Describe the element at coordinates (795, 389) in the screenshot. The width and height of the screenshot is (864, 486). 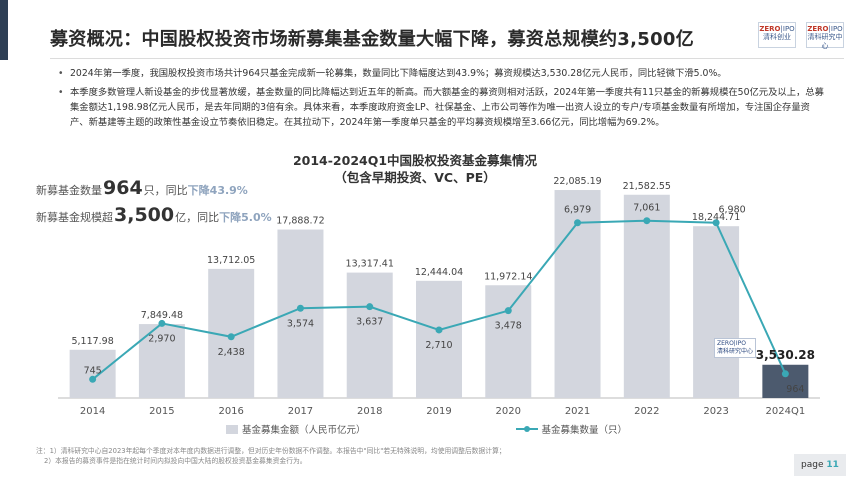
I see `count-label-2024Q1: 964` at that location.